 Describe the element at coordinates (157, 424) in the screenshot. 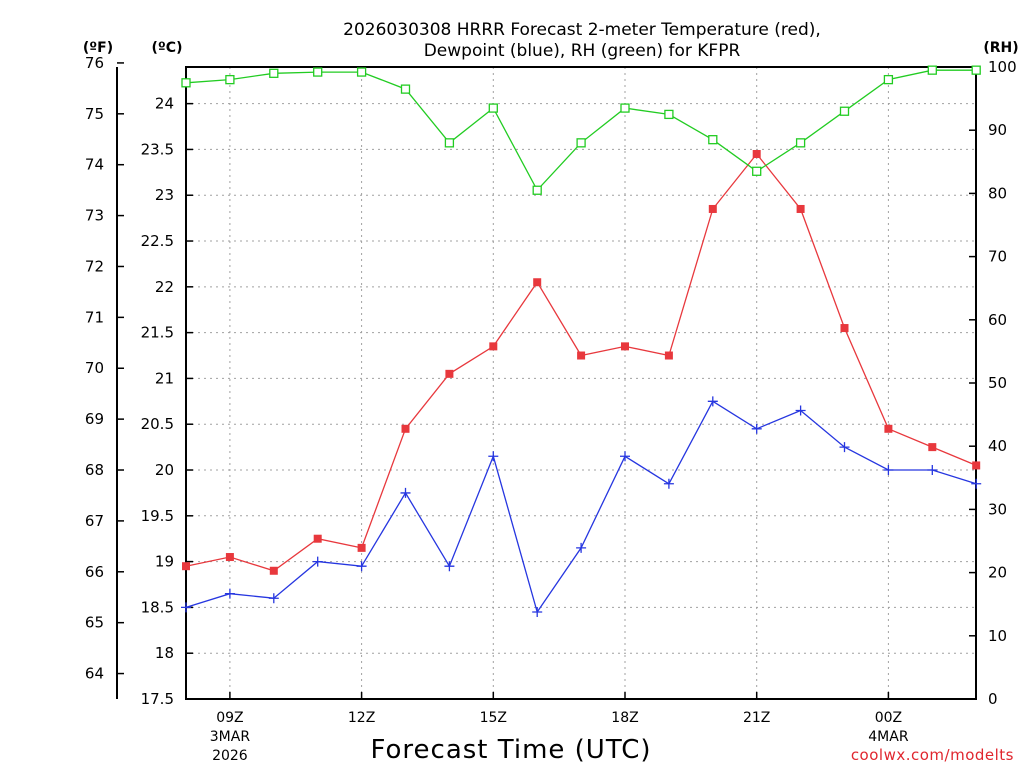

I see `celsius-tick-label: 20.5` at that location.